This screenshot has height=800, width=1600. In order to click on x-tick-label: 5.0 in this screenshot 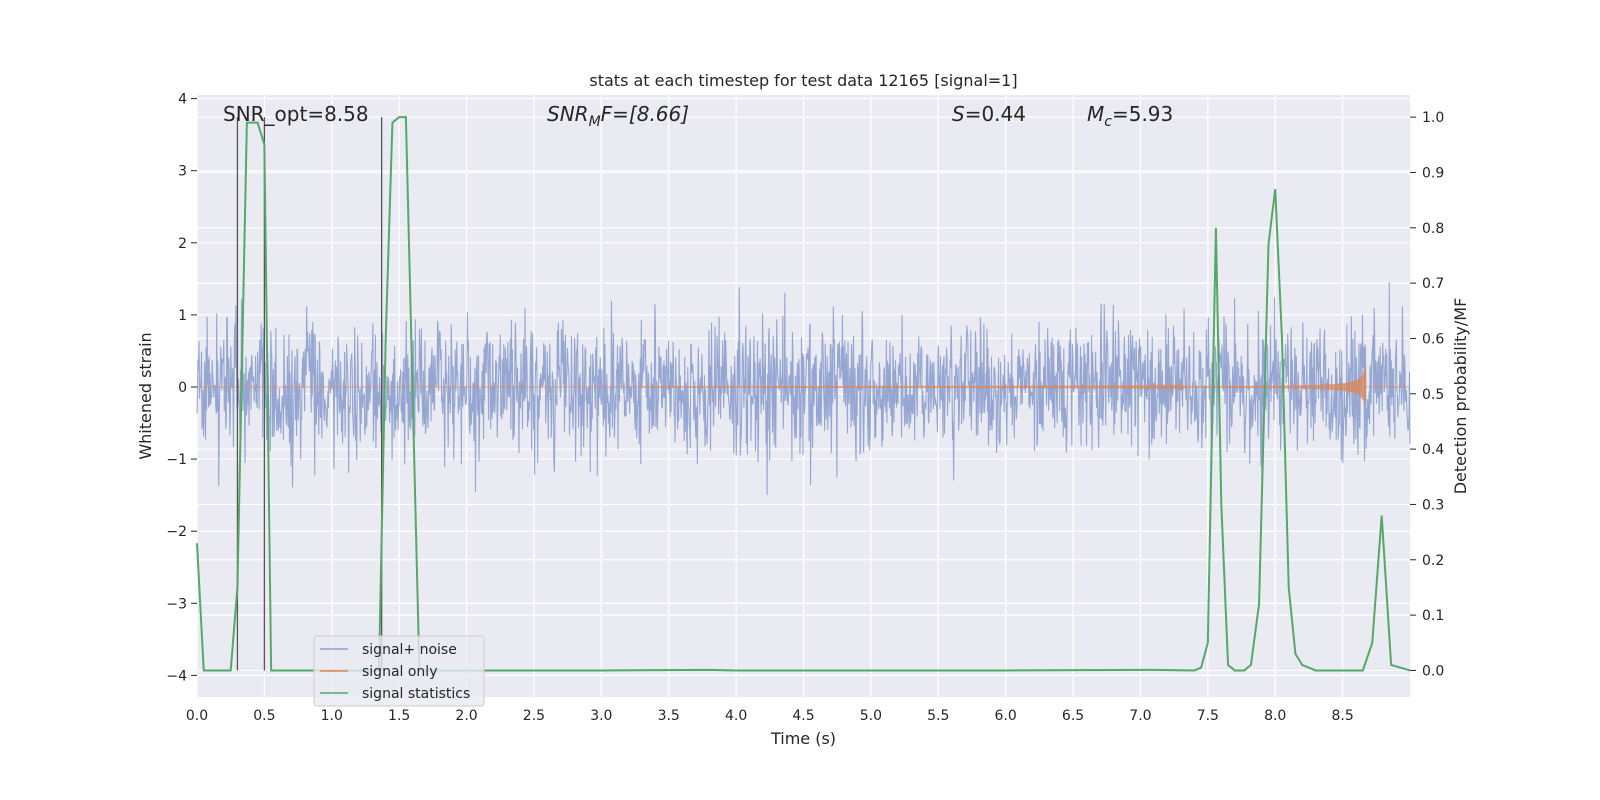, I will do `click(871, 716)`.